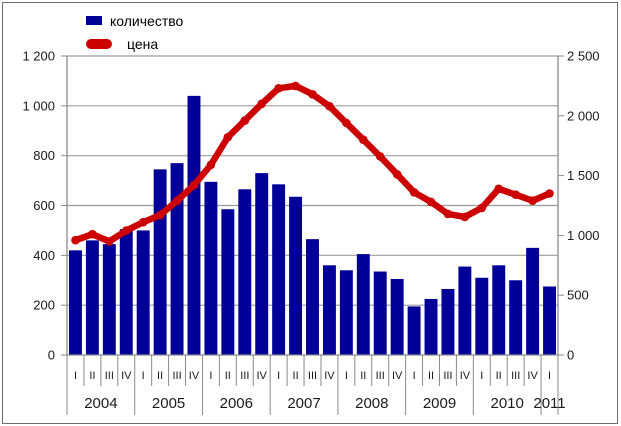  I want to click on left-axis-tick-label: 0, so click(51, 355).